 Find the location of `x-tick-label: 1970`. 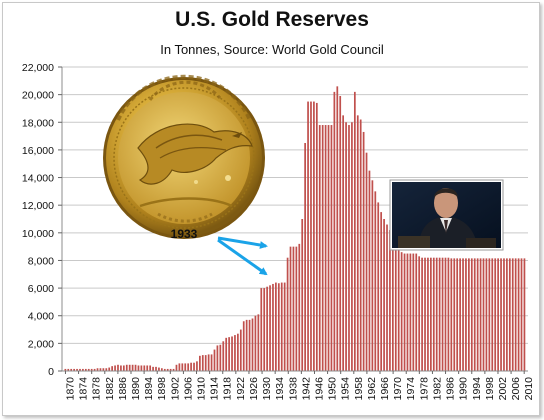

x-tick-label: 1970 is located at coordinates (398, 389).